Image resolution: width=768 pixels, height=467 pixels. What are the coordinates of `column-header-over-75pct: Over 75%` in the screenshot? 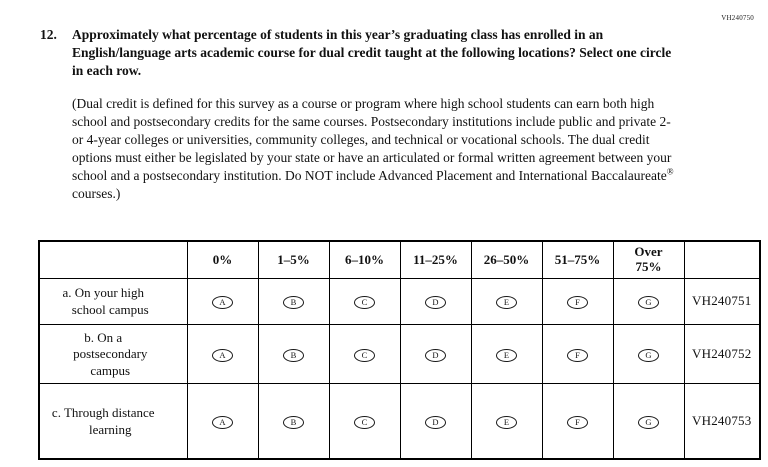 It's located at (648, 259).